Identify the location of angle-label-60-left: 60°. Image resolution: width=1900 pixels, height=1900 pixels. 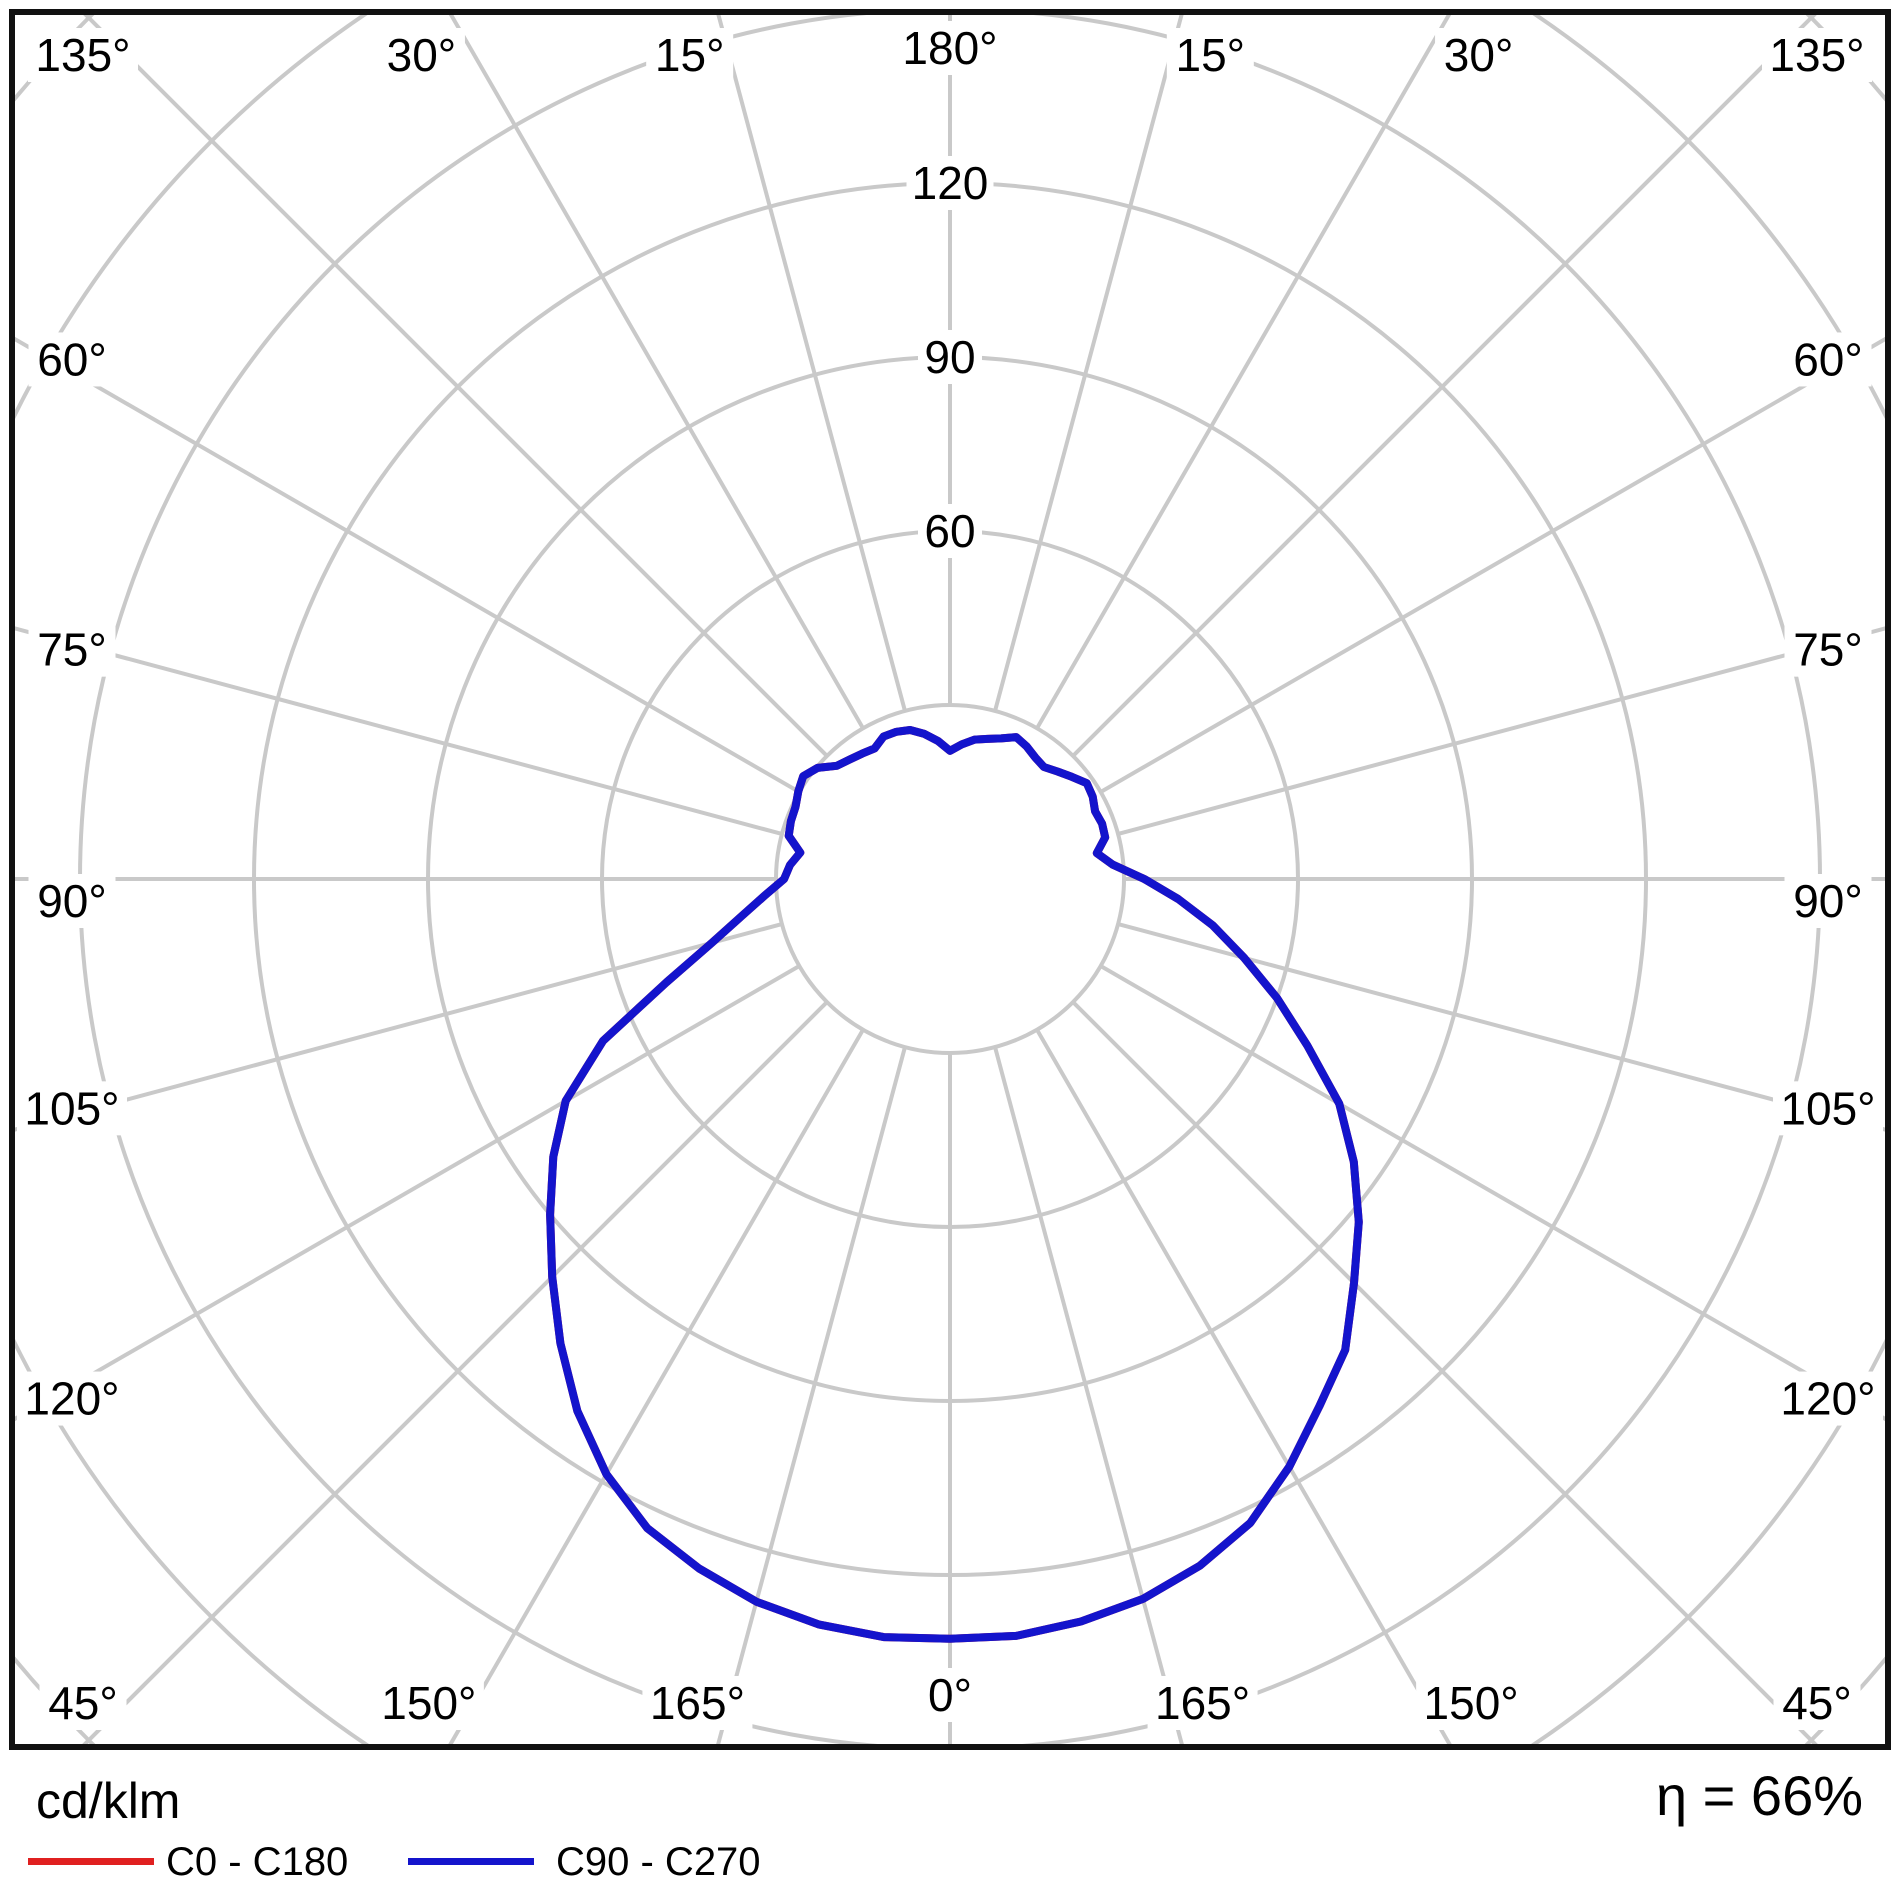
(72, 359).